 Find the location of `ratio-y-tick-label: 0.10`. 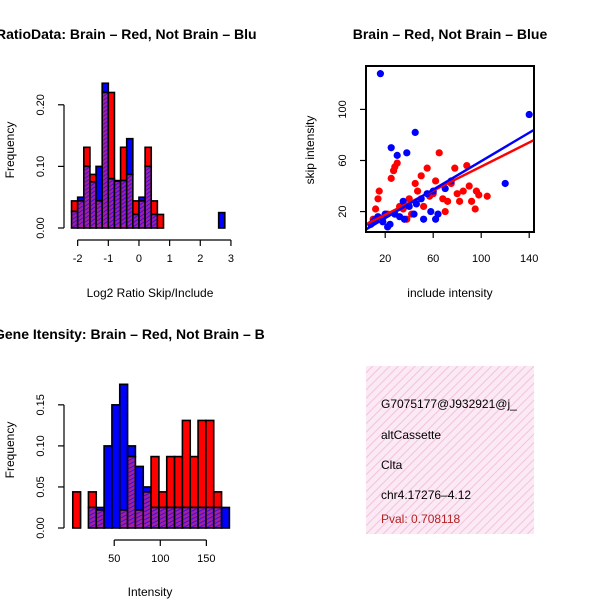

ratio-y-tick-label: 0.10 is located at coordinates (41, 166).